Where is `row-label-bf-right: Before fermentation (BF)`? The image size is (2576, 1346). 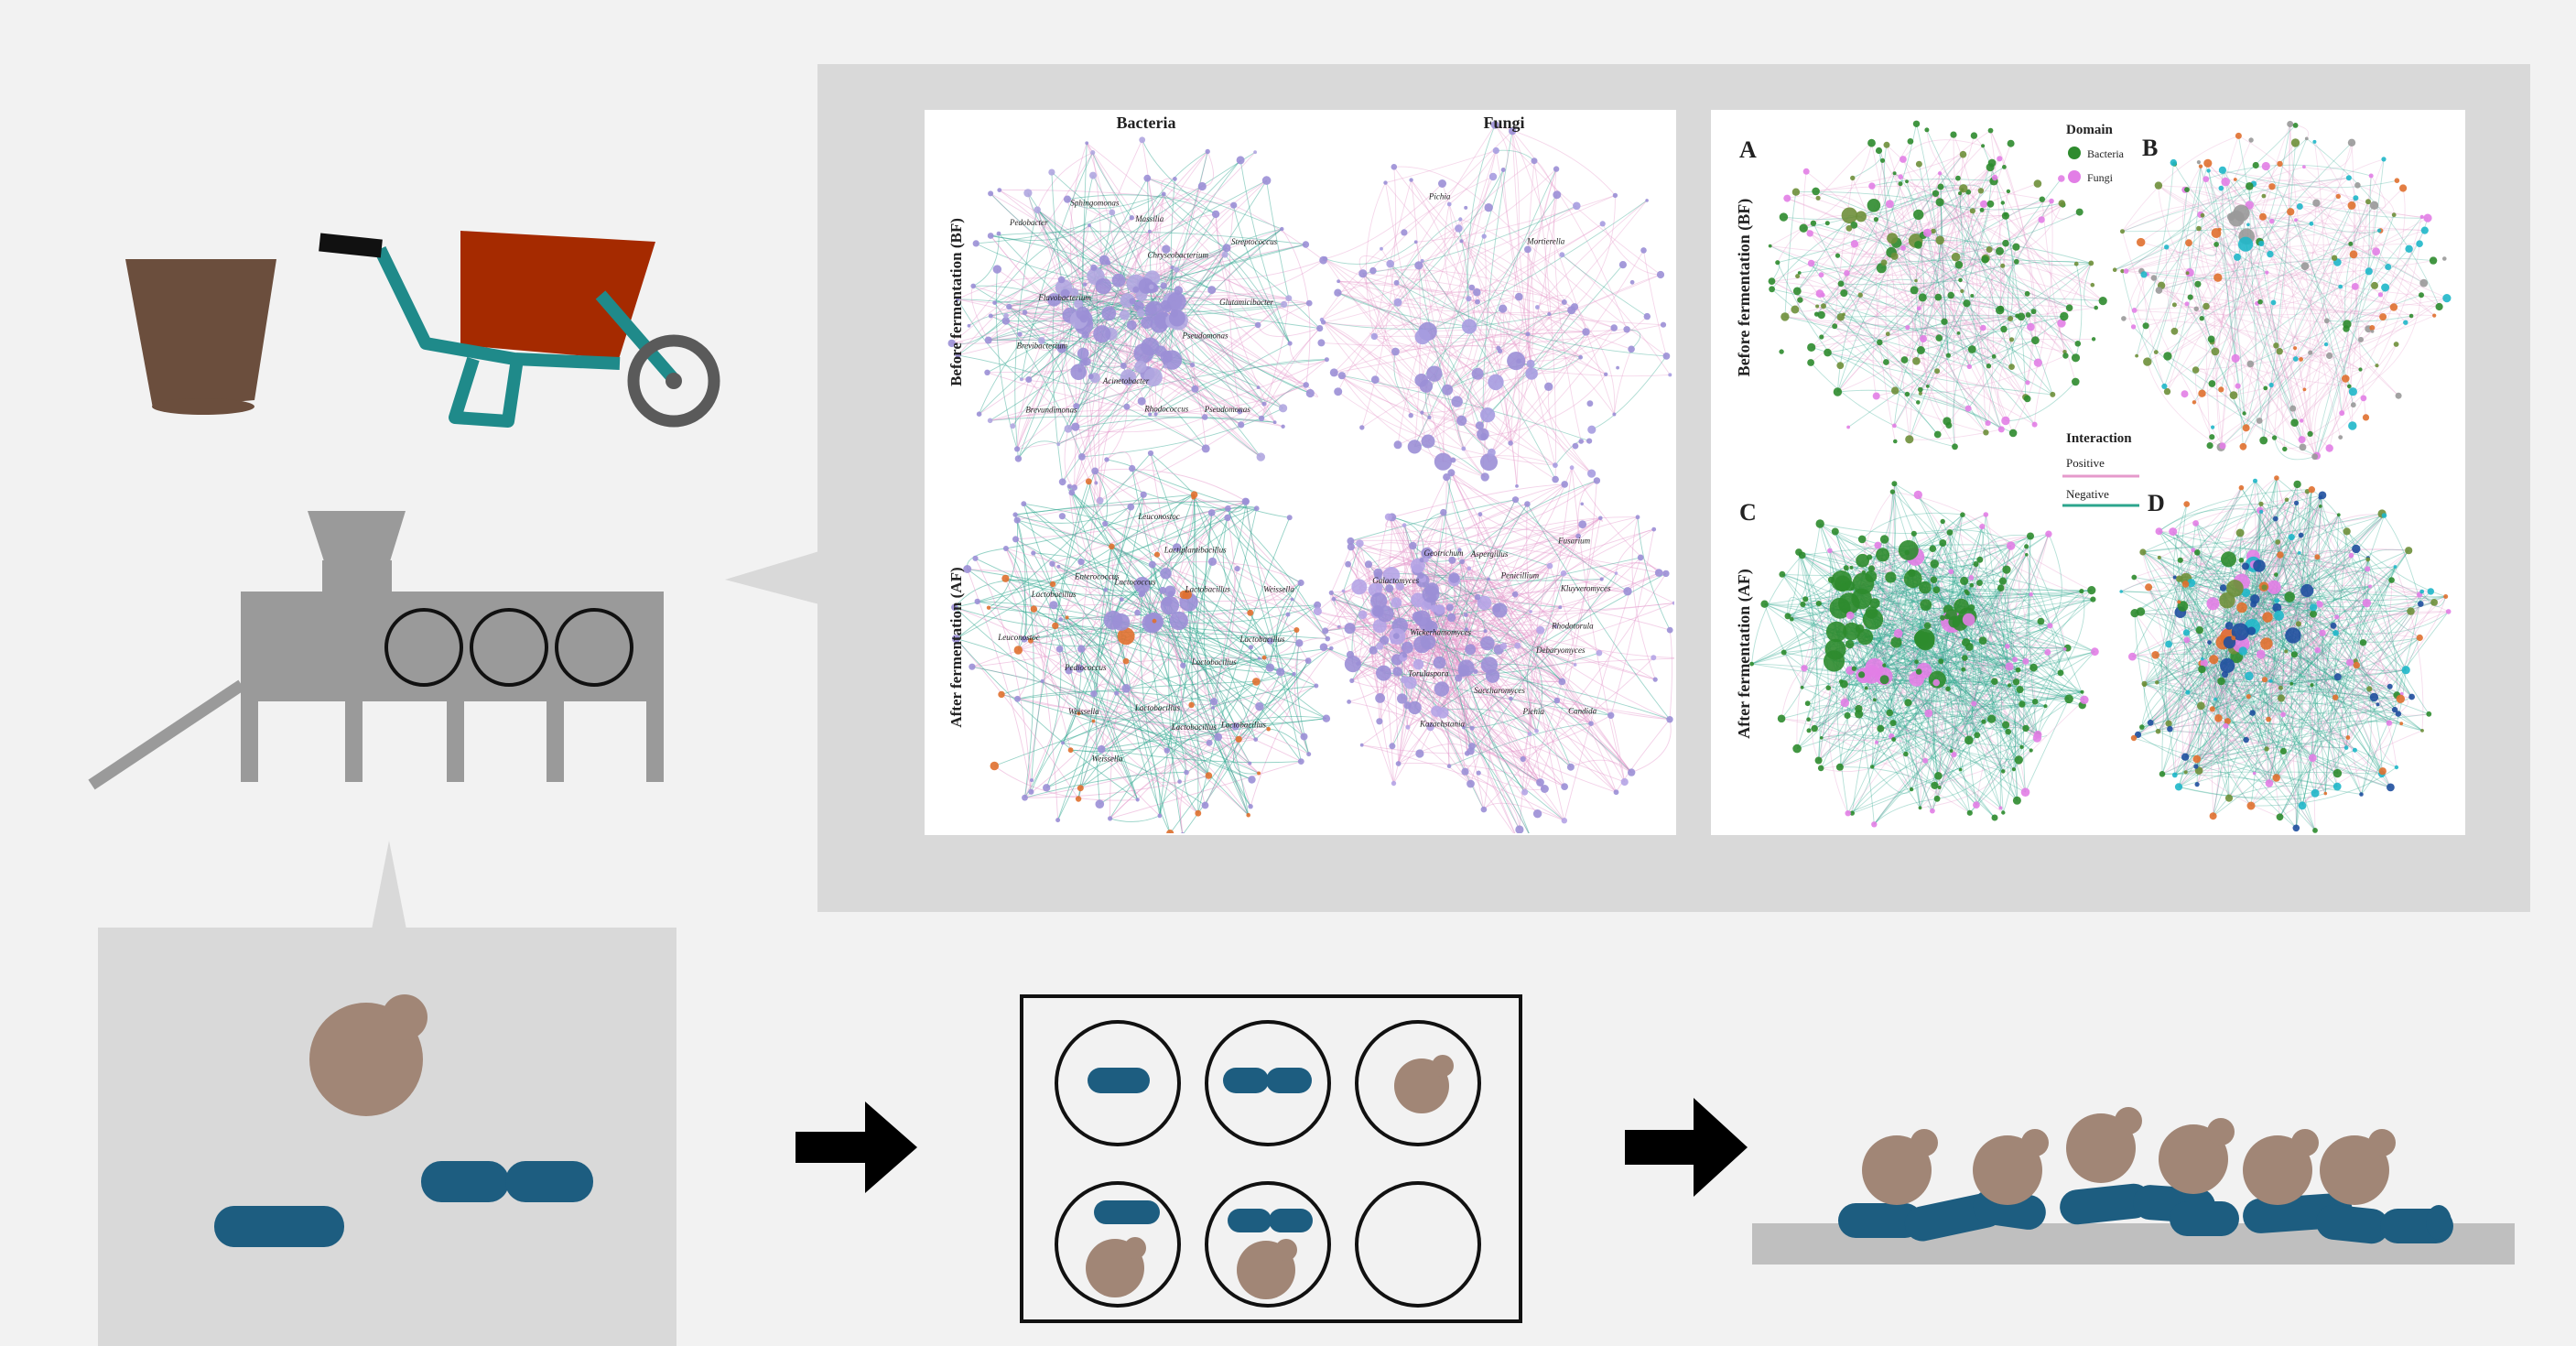 row-label-bf-right: Before fermentation (BF) is located at coordinates (1745, 288).